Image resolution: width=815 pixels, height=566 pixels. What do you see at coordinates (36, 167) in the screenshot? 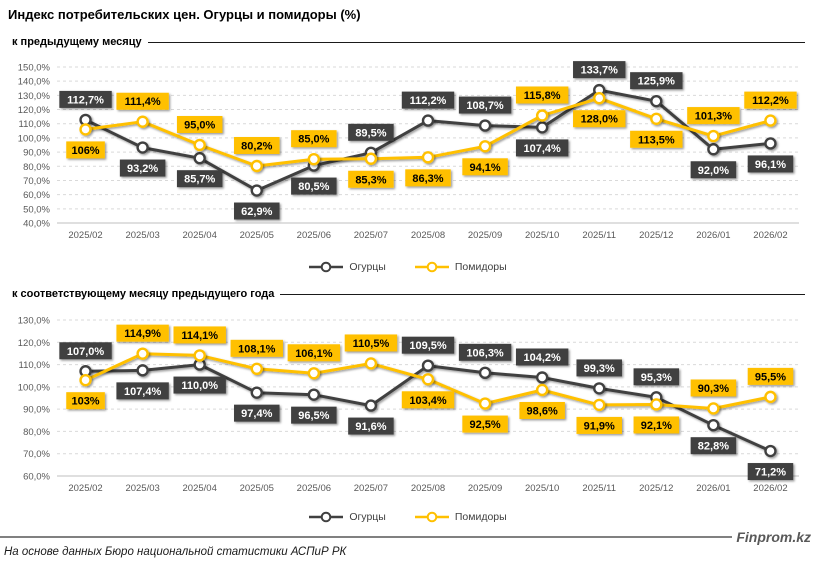
I see `y-axis-tick-label: 80,0%` at bounding box center [36, 167].